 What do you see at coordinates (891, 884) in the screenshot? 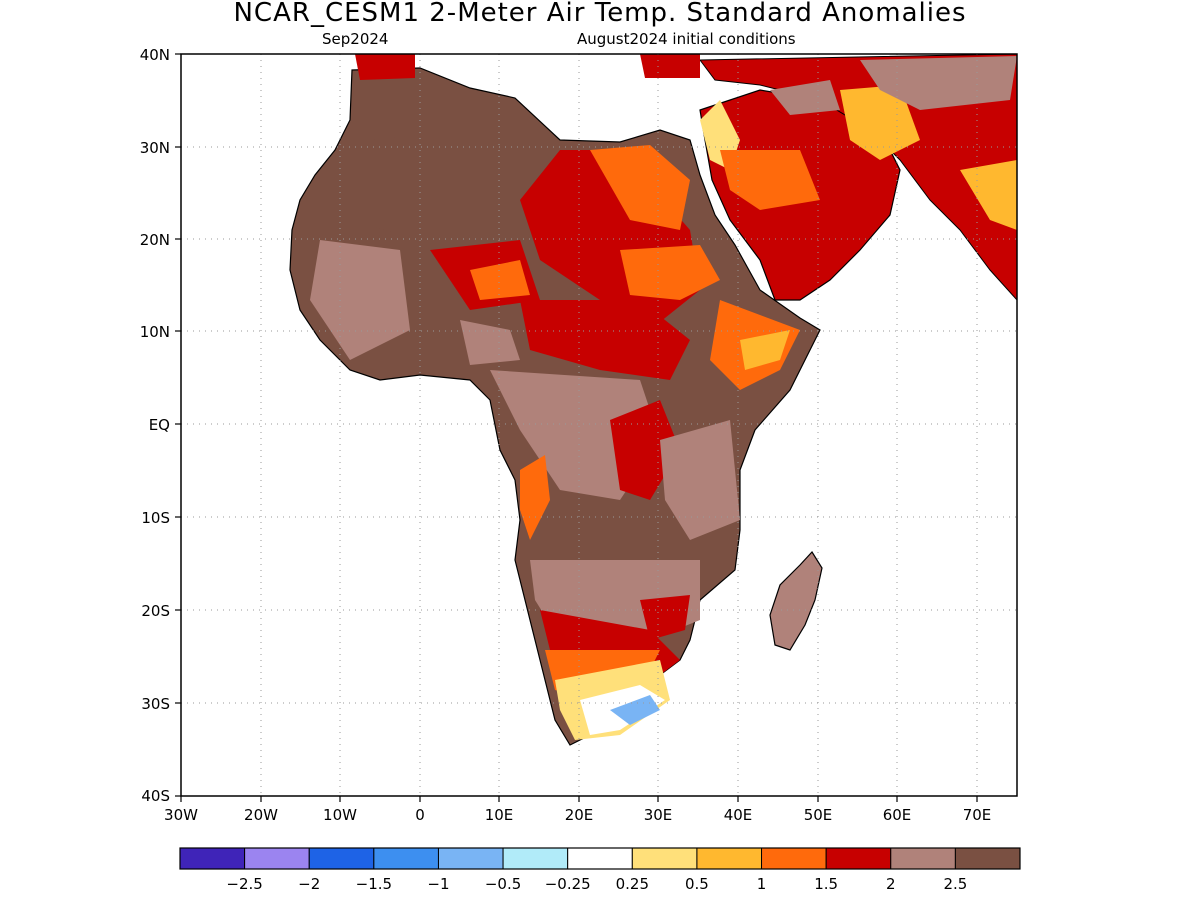
I see `colorbar-label: 2` at bounding box center [891, 884].